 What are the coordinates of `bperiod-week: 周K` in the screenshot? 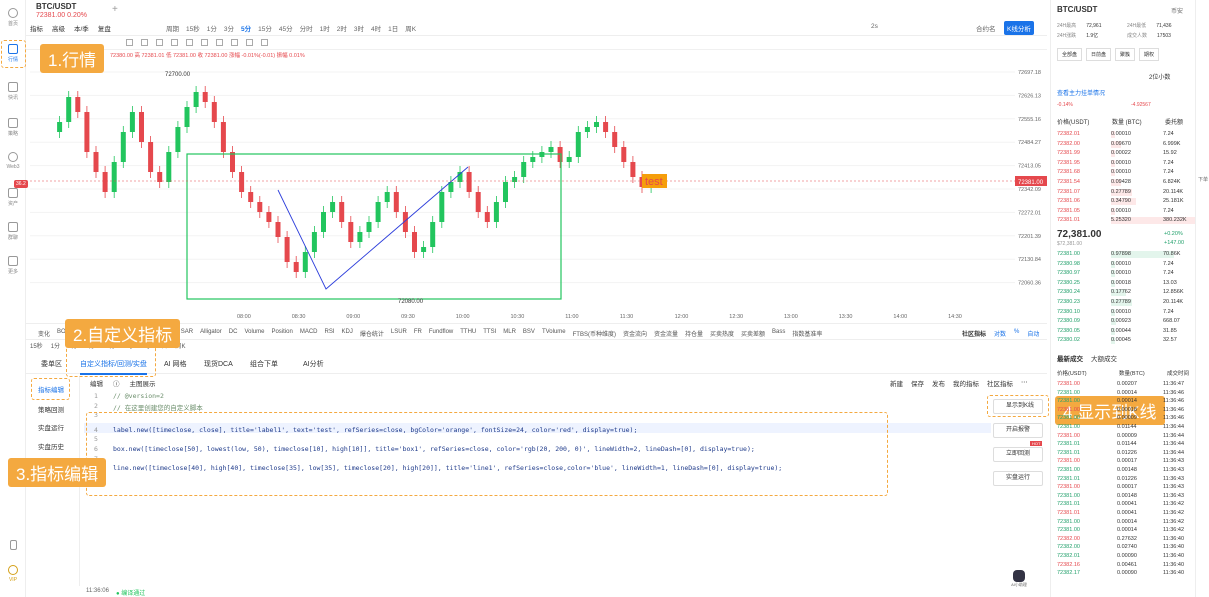 It's located at (180, 347).